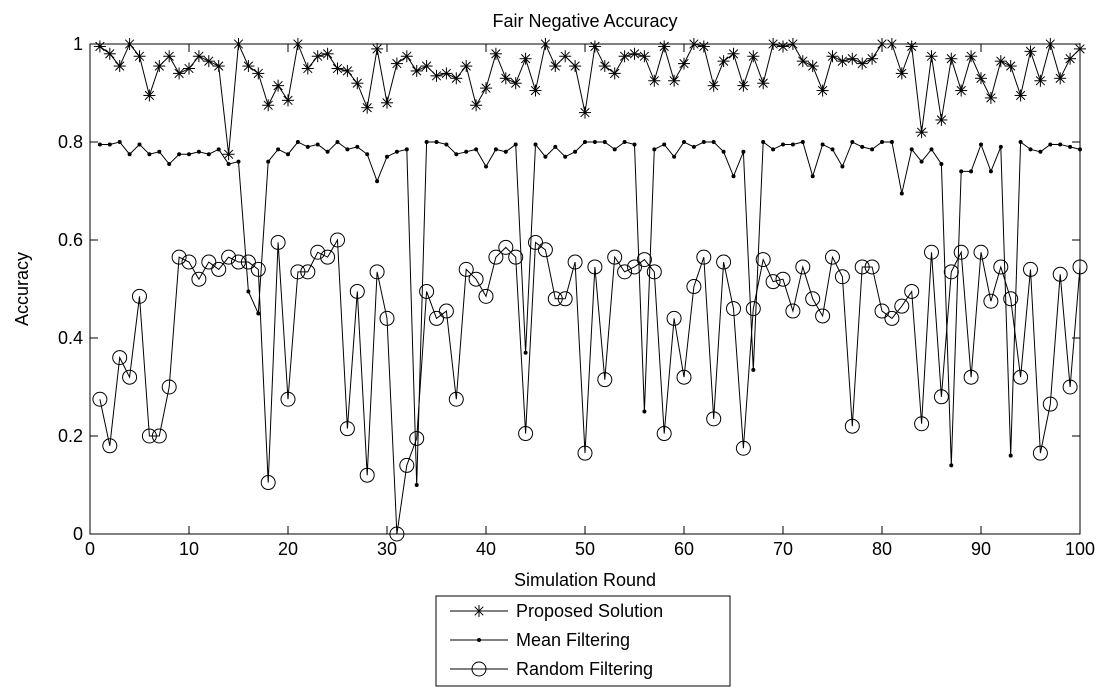 The image size is (1108, 688). Describe the element at coordinates (573, 640) in the screenshot. I see `legend-label-mean-filtering: Mean Filtering` at that location.